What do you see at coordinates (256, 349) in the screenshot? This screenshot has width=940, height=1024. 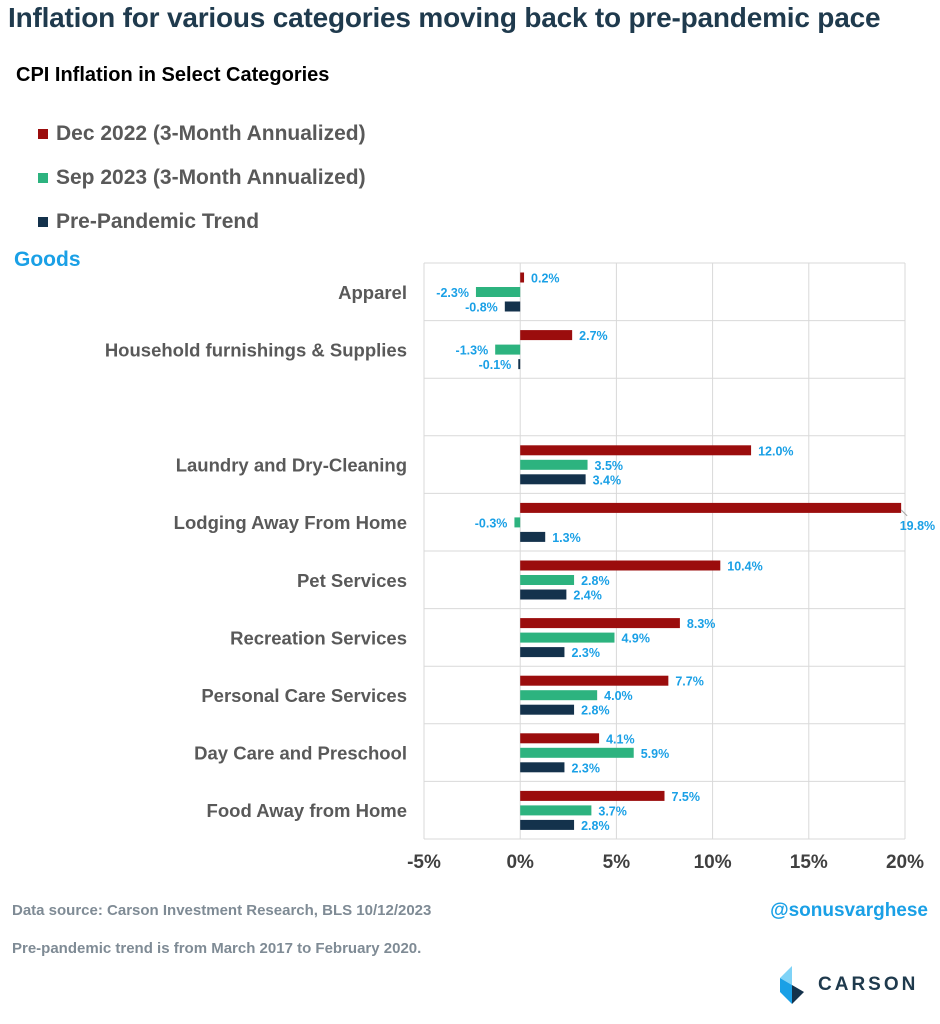 I see `category-label: Household furnishings & Supplies` at bounding box center [256, 349].